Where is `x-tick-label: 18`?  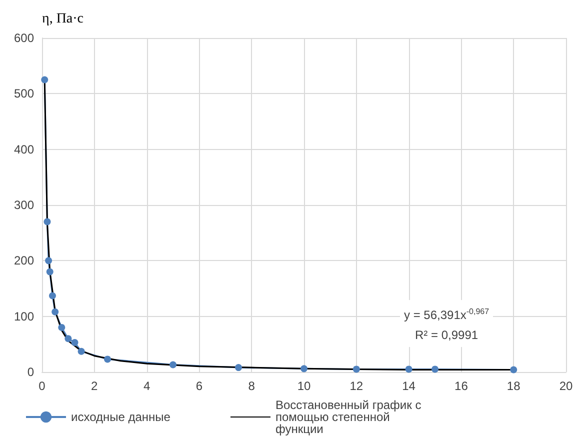
x-tick-label: 18 is located at coordinates (513, 386).